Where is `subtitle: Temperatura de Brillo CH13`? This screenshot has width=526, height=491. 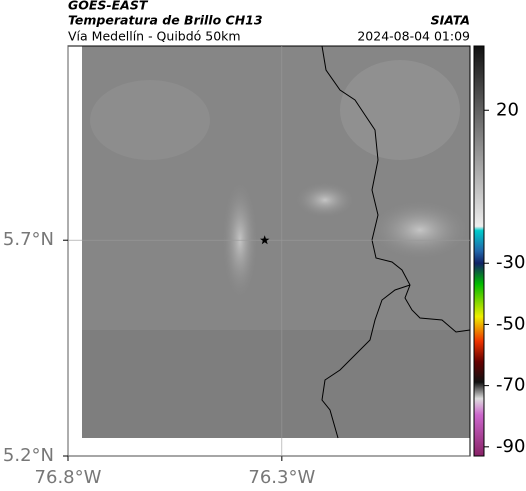 subtitle: Temperatura de Brillo CH13 is located at coordinates (165, 20).